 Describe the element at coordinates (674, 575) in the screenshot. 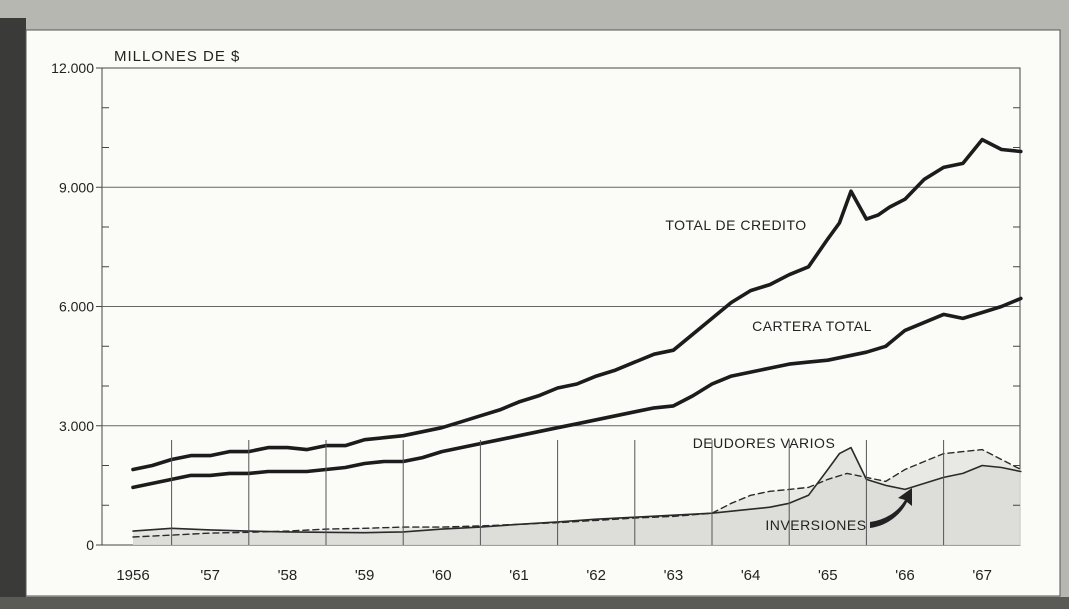

I see `x-tick-label: '63` at that location.